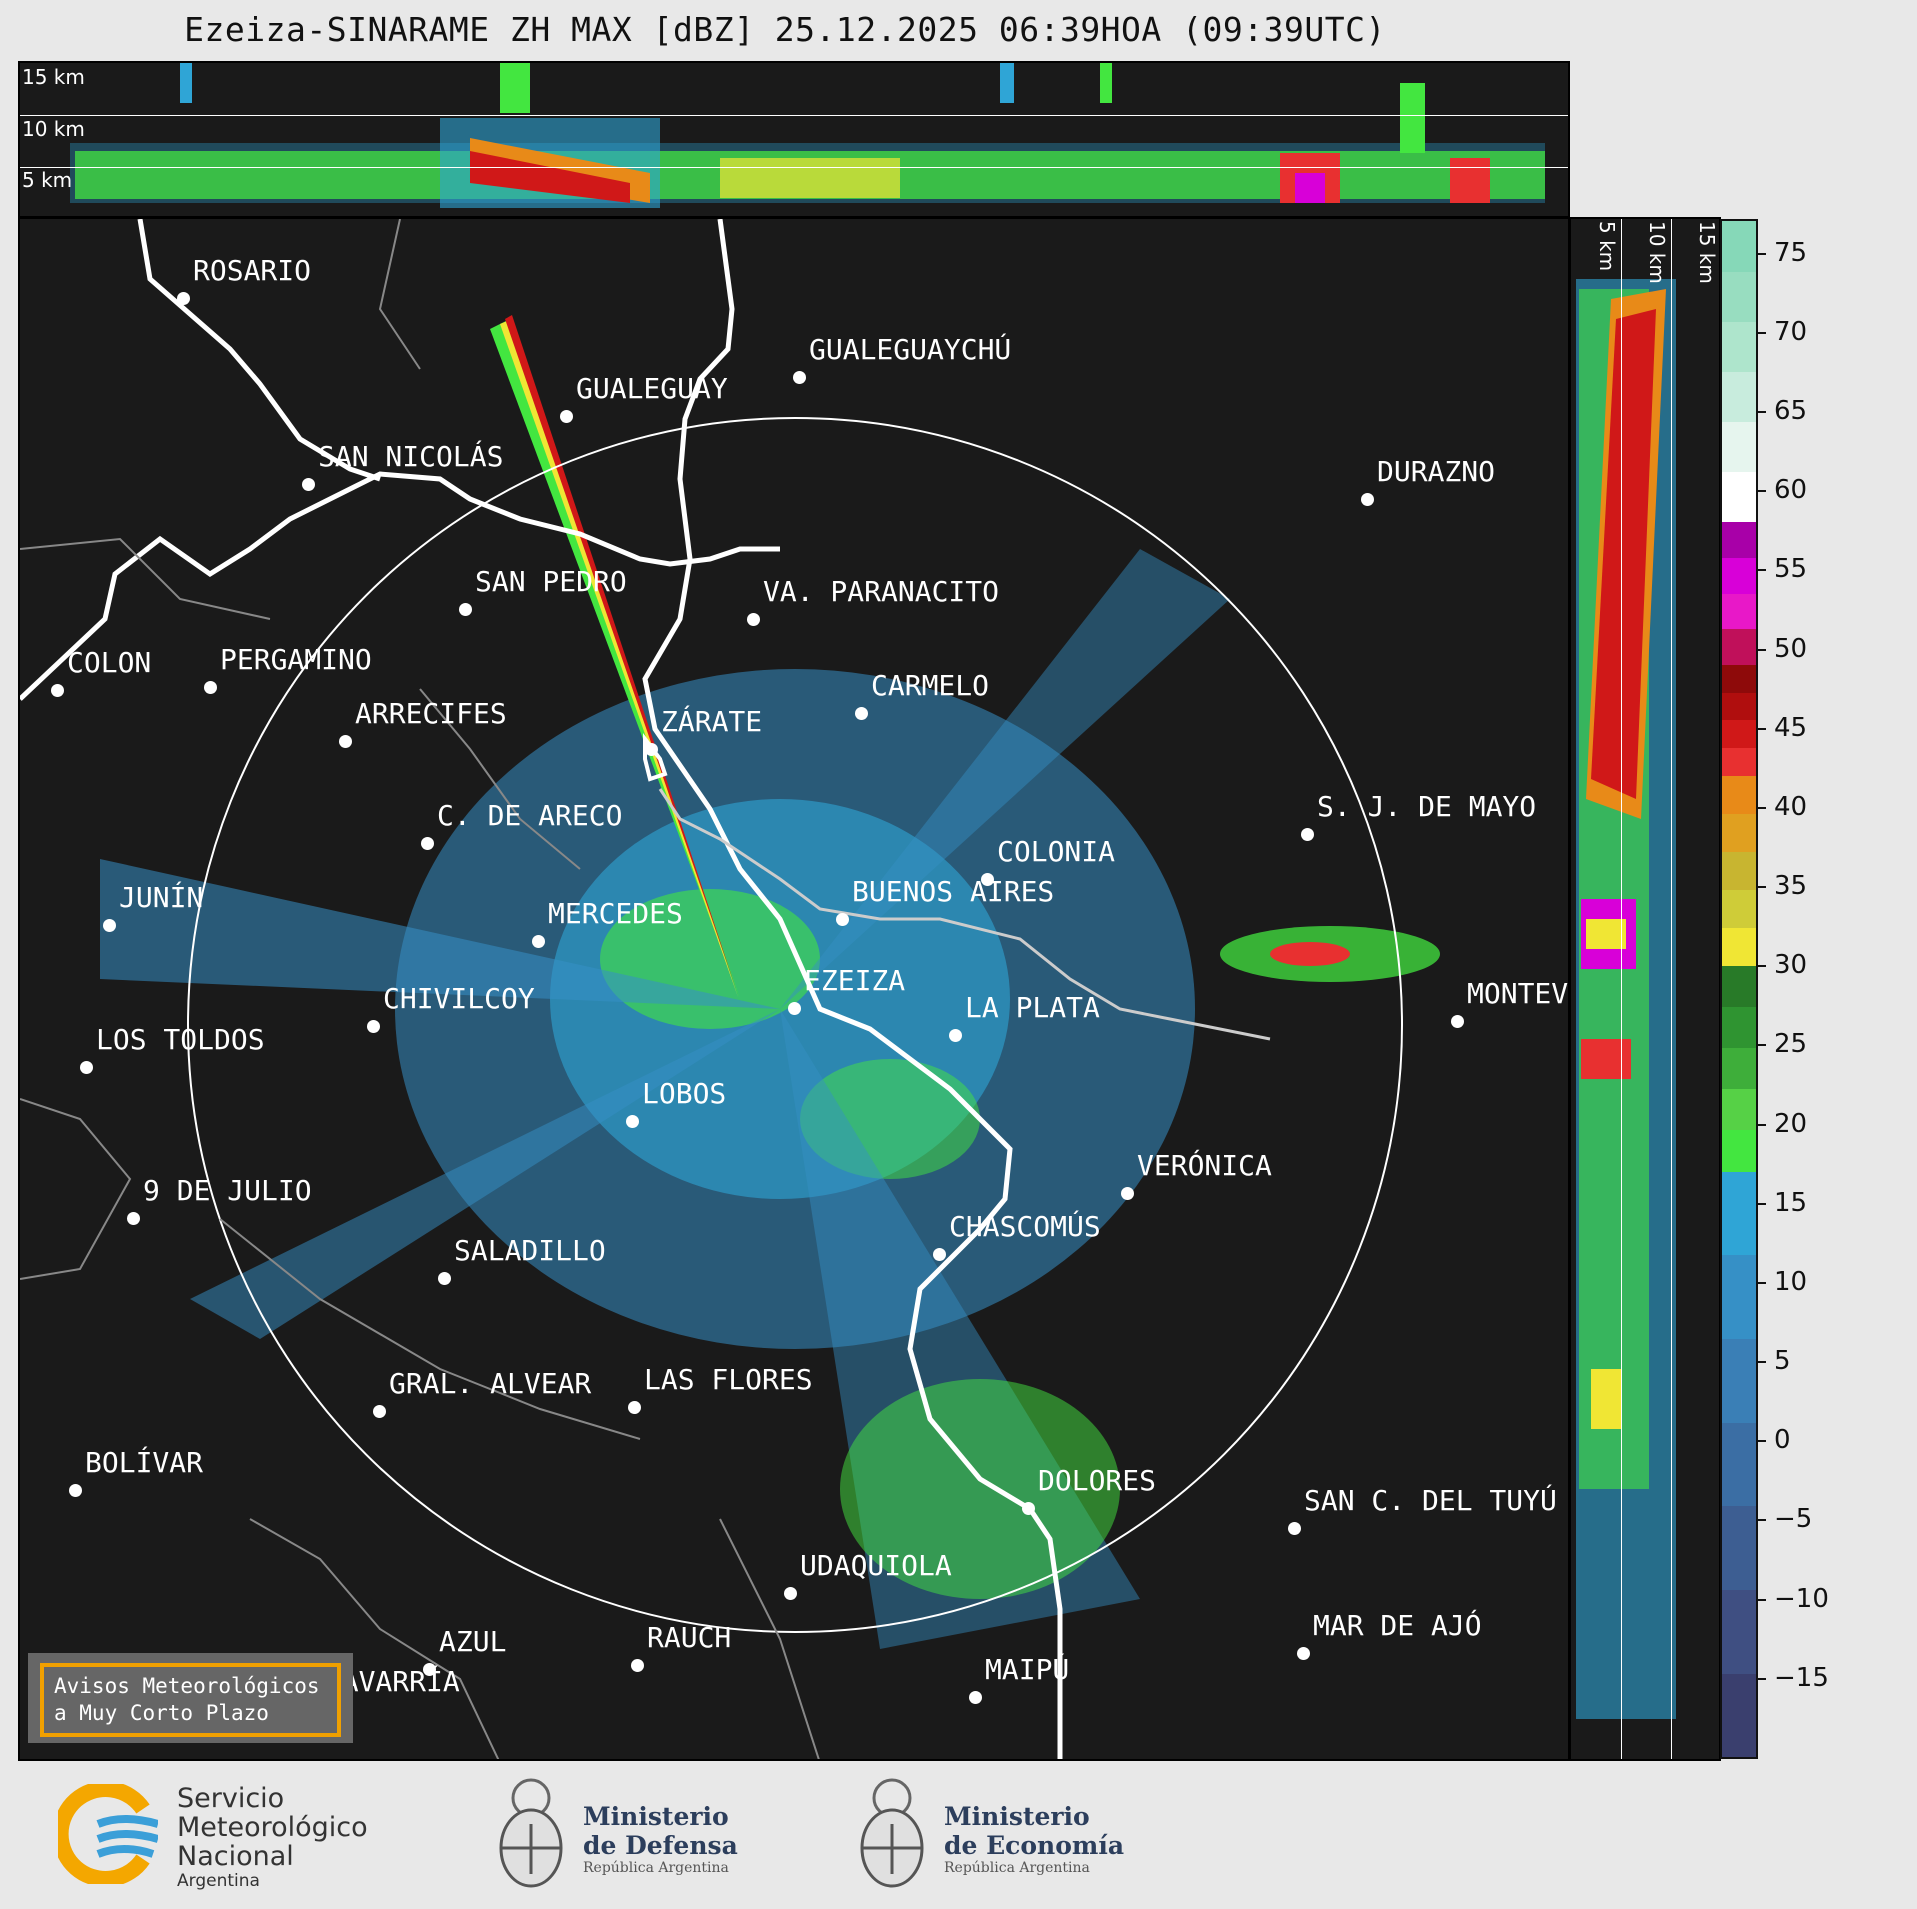  Describe the element at coordinates (53, 129) in the screenshot. I see `altitude-label-10km: 10 km` at that location.